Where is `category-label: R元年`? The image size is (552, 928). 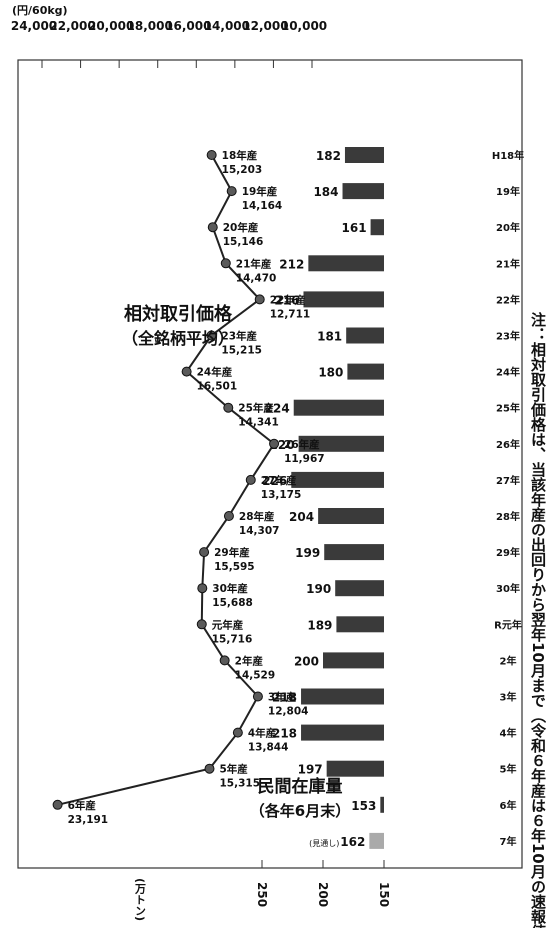 category-label: R元年 is located at coordinates (508, 624).